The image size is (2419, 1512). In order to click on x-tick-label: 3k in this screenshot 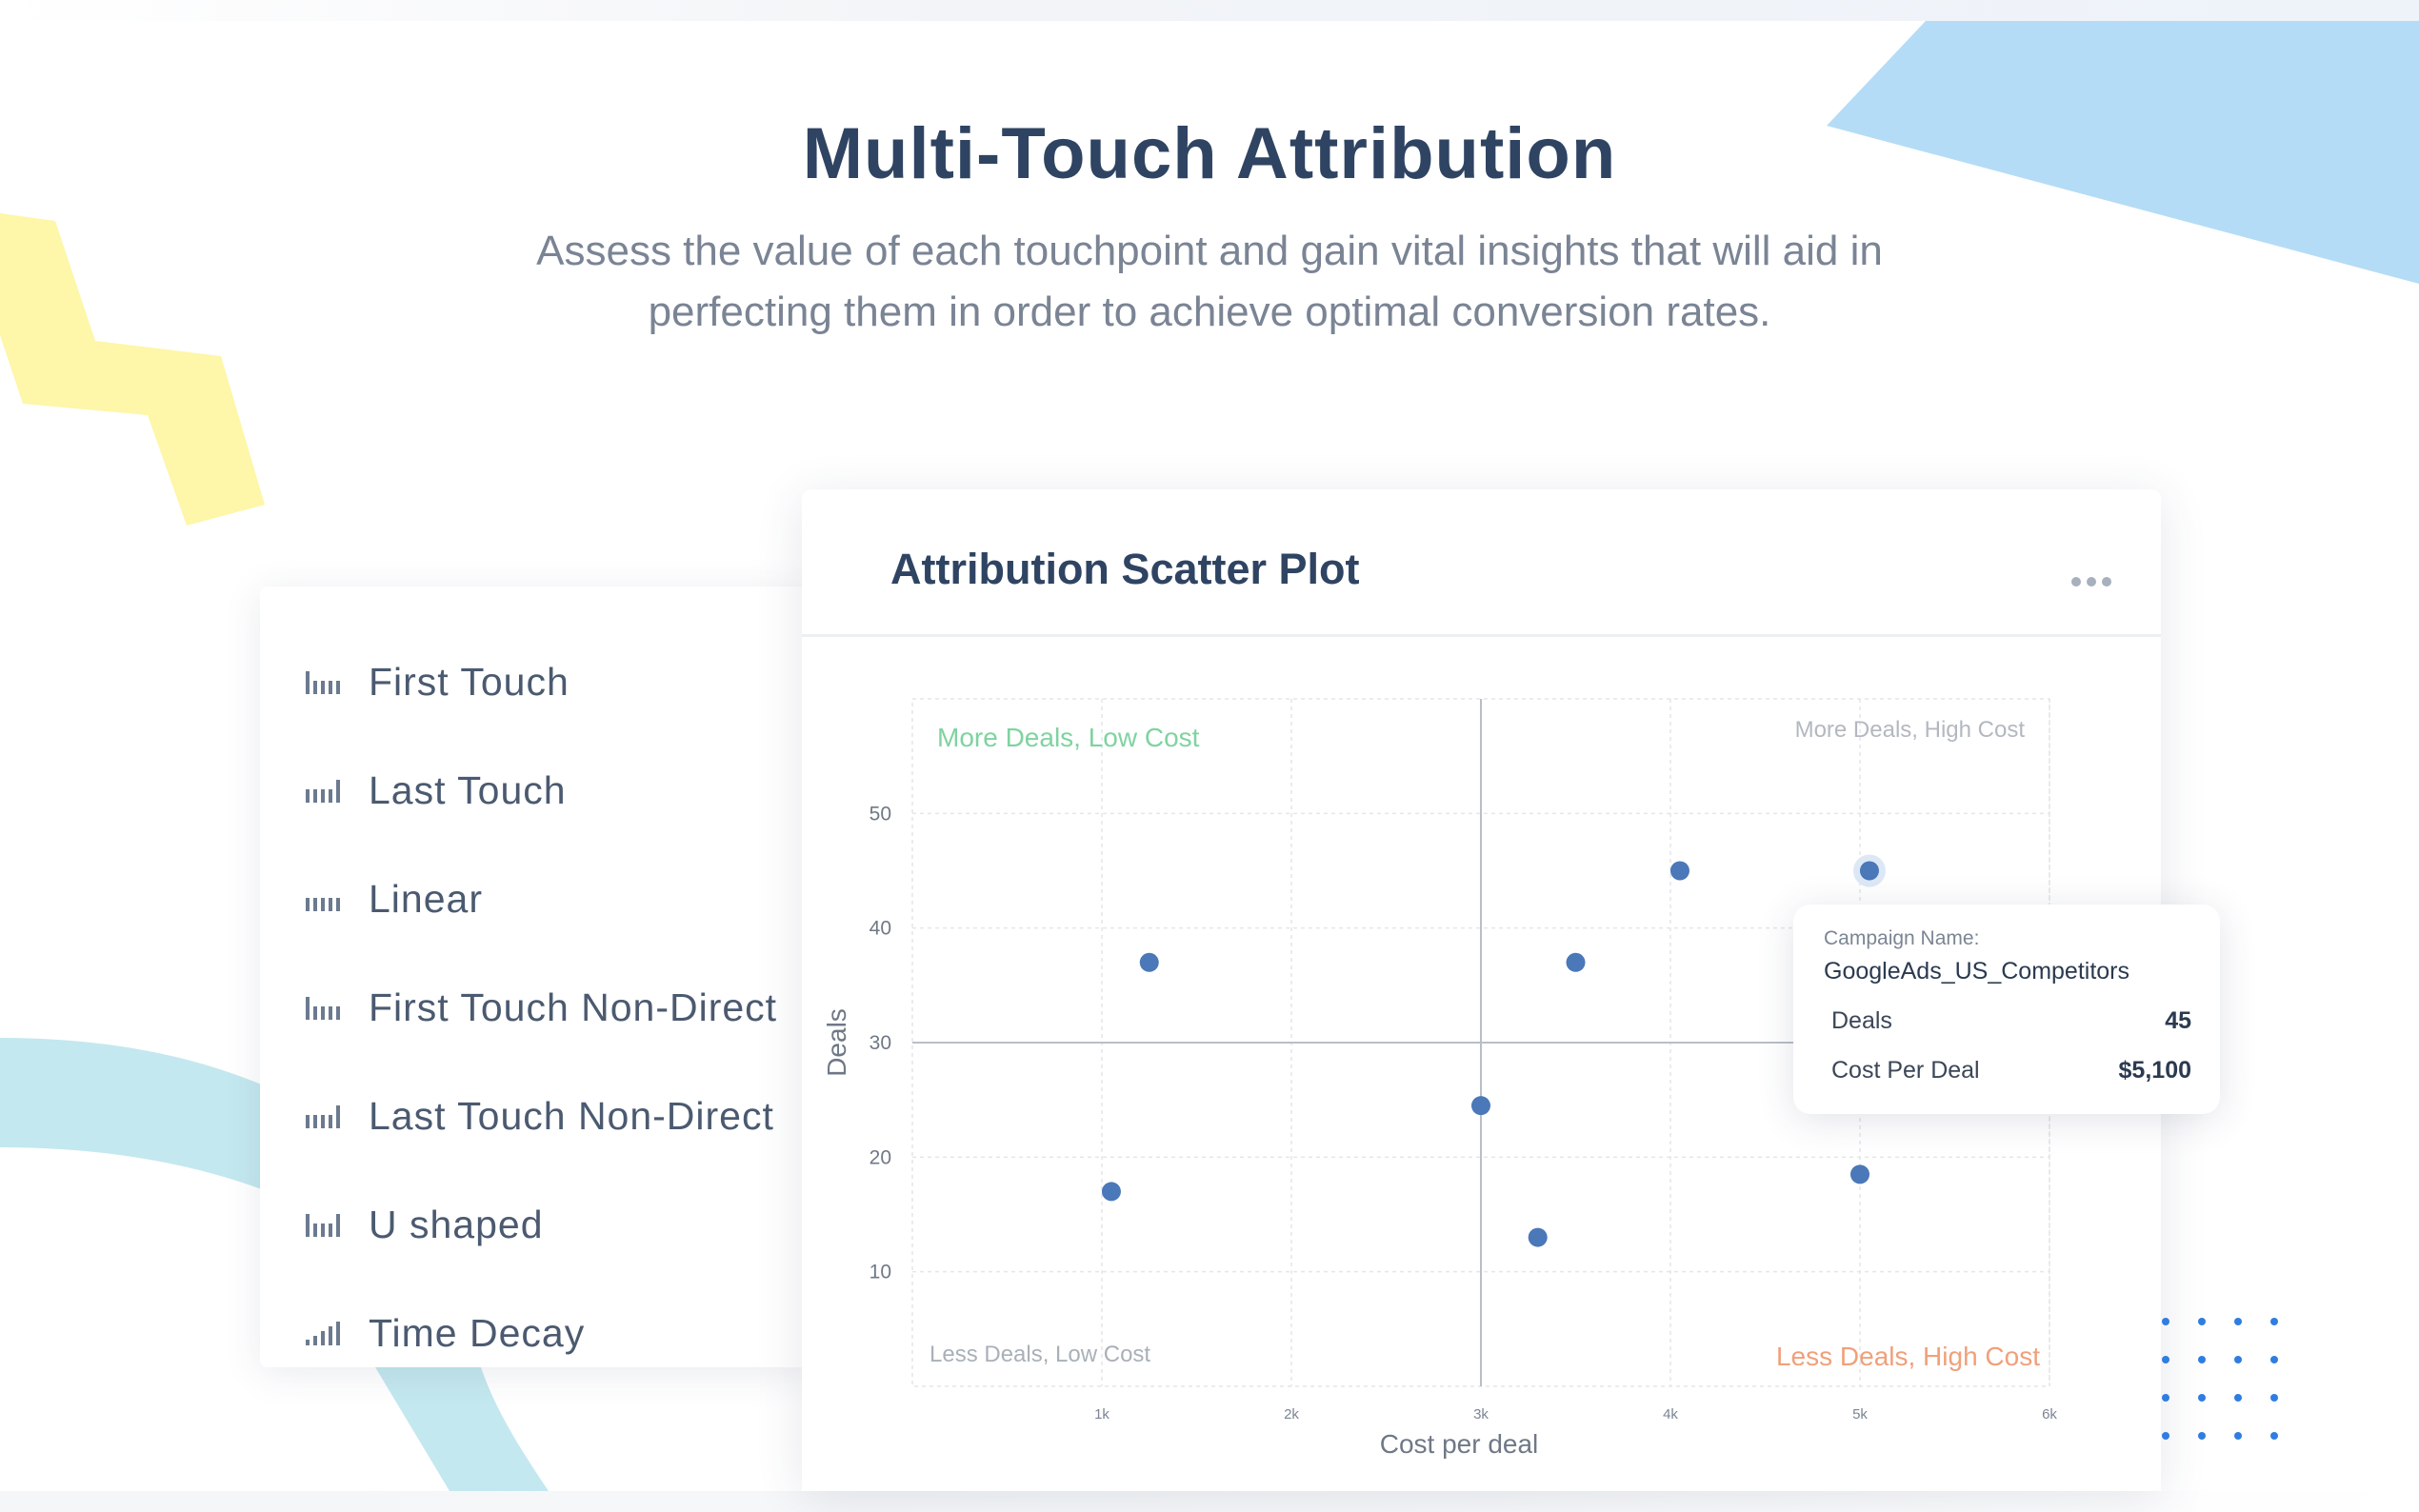, I will do `click(1481, 1414)`.